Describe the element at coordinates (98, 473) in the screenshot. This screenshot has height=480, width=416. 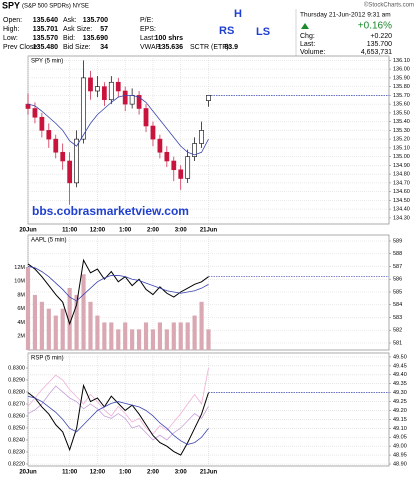
I see `x-tick-label: 12:00` at that location.